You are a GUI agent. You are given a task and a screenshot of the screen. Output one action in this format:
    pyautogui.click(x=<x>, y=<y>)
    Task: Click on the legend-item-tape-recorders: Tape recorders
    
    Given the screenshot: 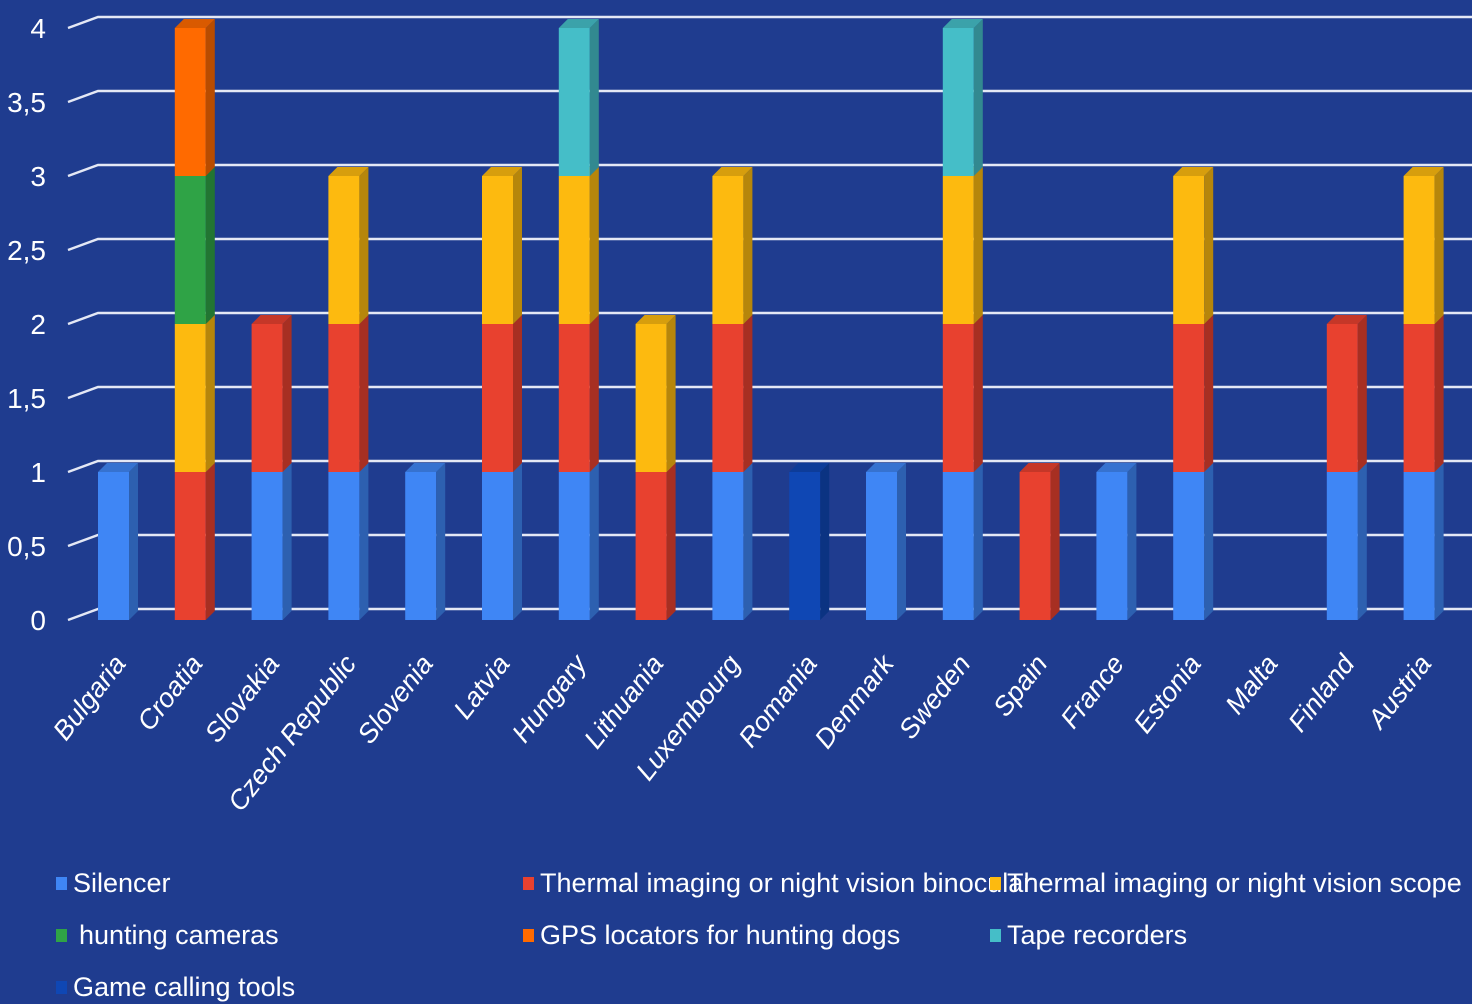 What is the action you would take?
    pyautogui.click(x=1088, y=935)
    